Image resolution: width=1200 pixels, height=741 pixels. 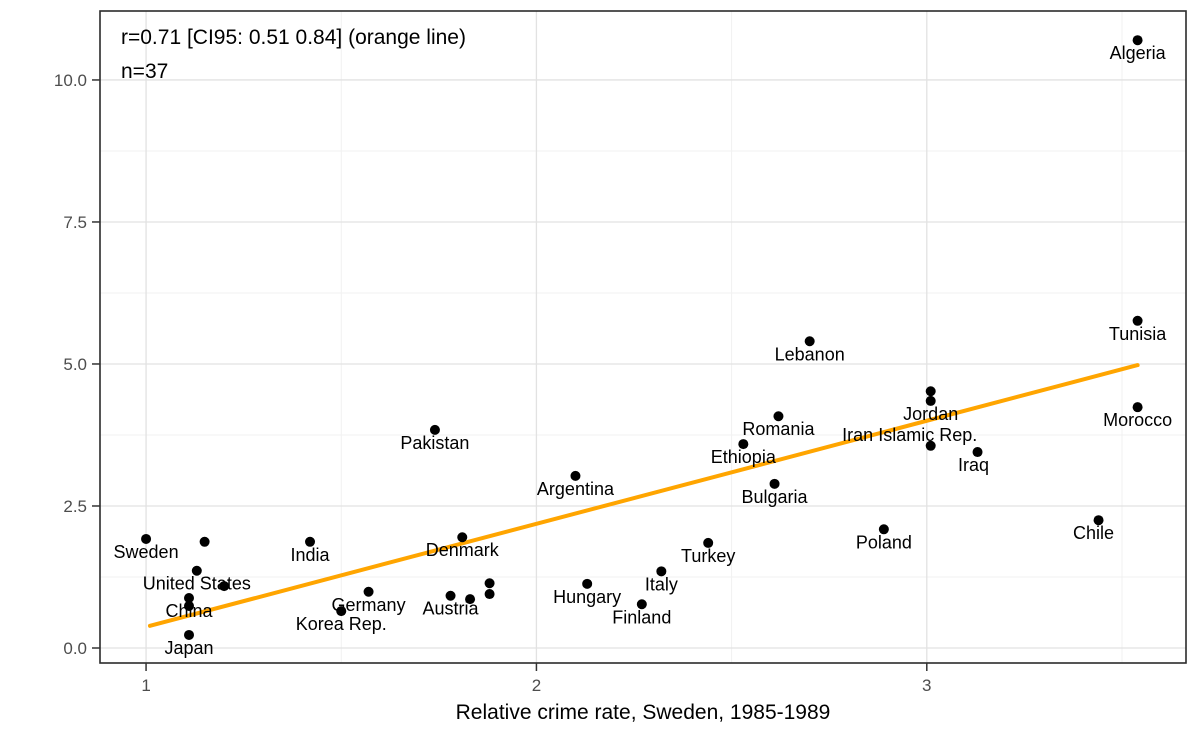 What do you see at coordinates (1137, 420) in the screenshot?
I see `point-label: Morocco` at bounding box center [1137, 420].